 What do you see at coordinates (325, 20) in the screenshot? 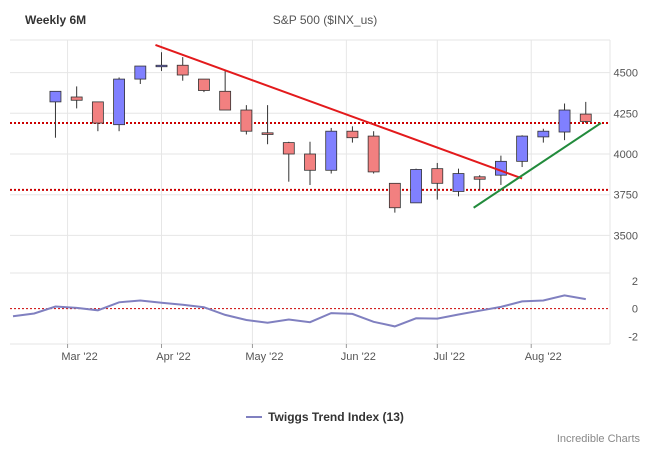
I see `chart-title: S&P 500 ($INX_us)` at bounding box center [325, 20].